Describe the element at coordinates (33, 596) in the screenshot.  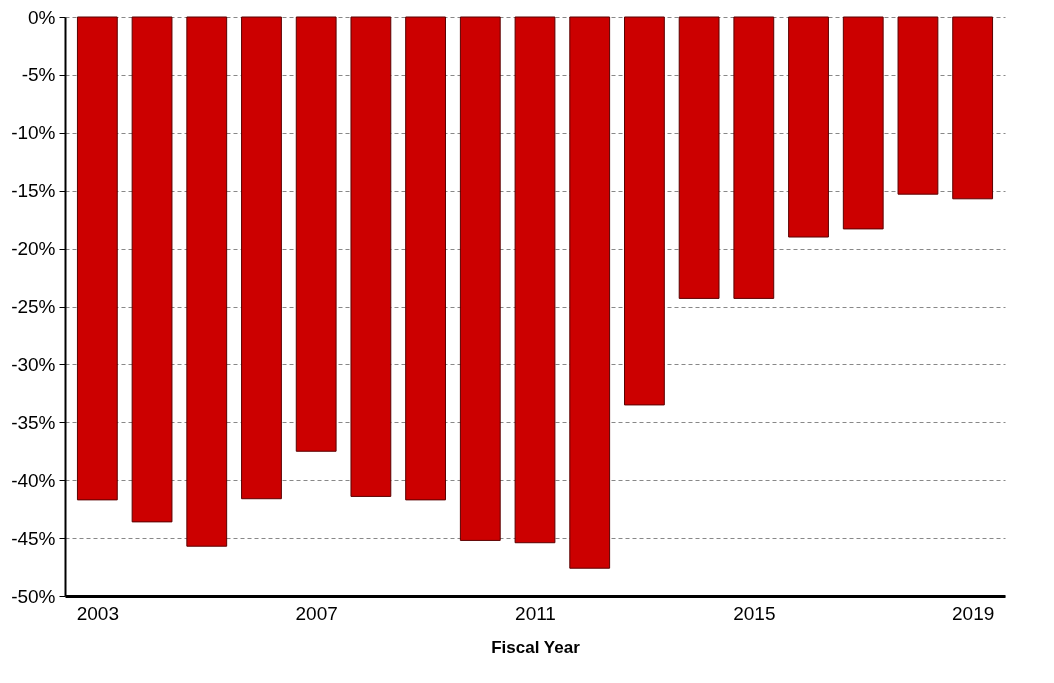
I see `y-tick-label: -50%` at that location.